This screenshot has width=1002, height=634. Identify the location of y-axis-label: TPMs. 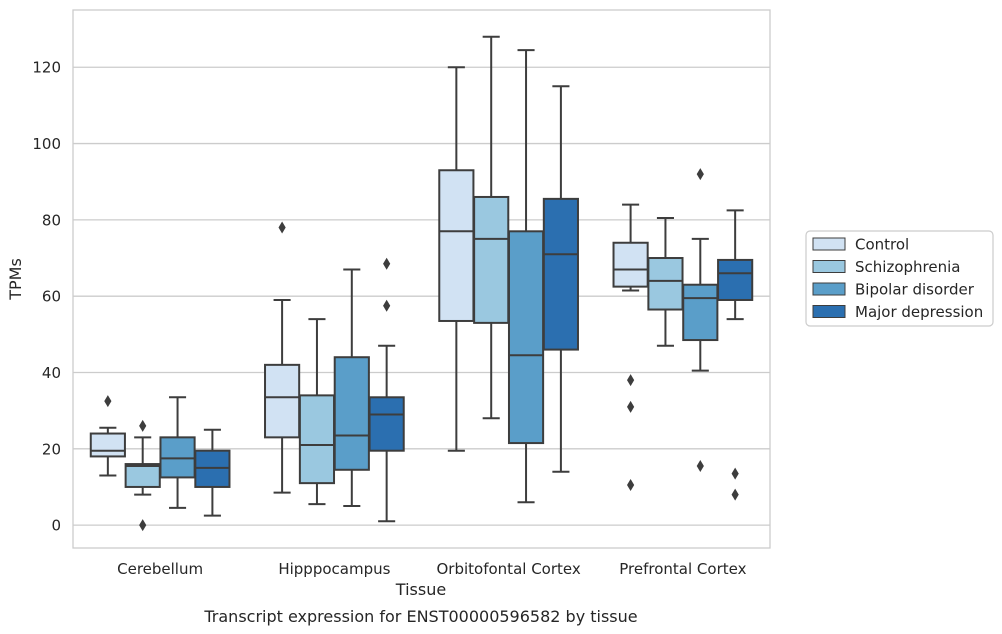
(15, 279).